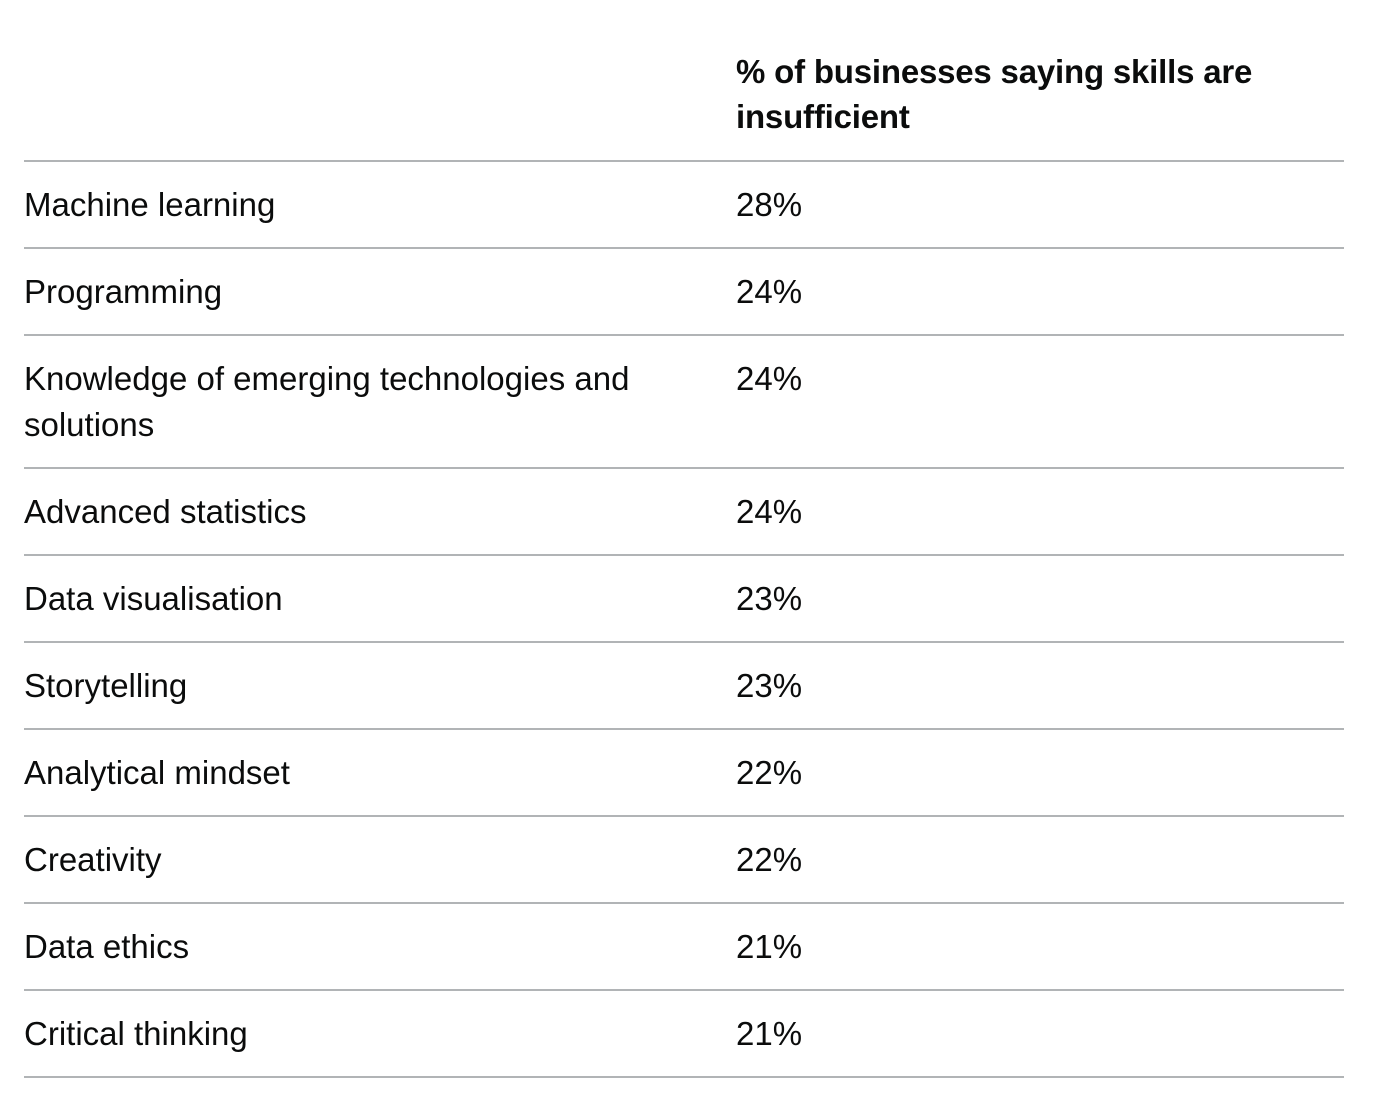 Image resolution: width=1400 pixels, height=1098 pixels. I want to click on skill-cell: Data ethics, so click(380, 947).